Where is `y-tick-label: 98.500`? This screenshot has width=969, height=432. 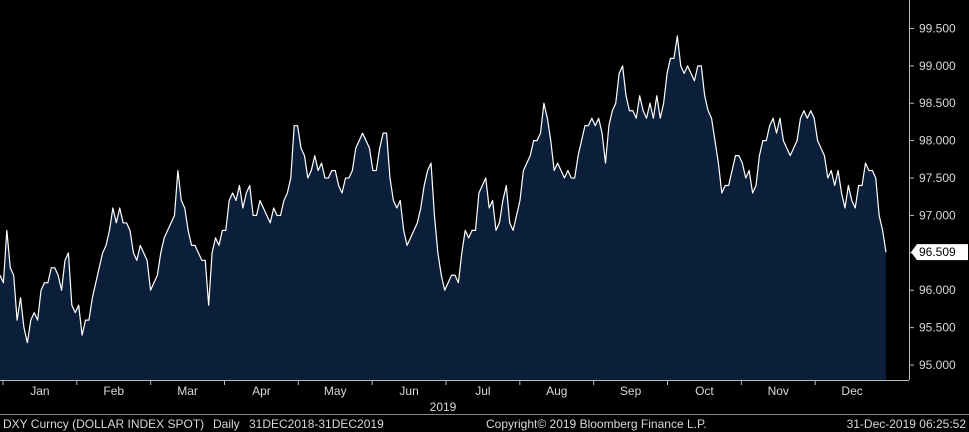
y-tick-label: 98.500 is located at coordinates (937, 103).